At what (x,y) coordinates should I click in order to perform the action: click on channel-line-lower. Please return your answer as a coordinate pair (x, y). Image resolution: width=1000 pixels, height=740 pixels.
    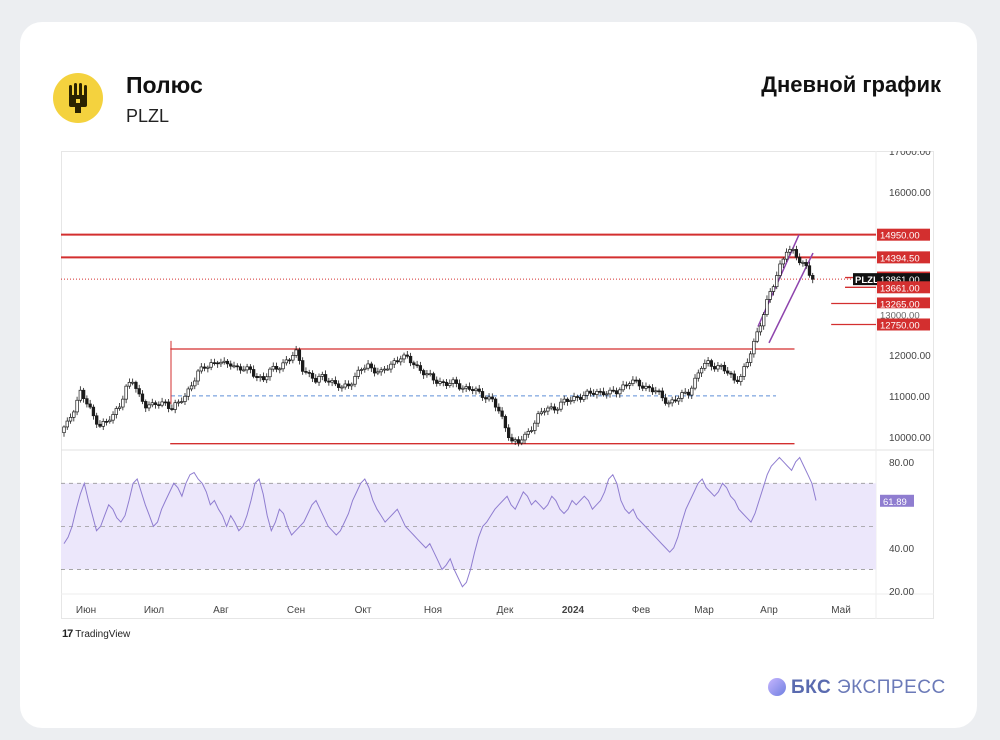
    Looking at the image, I should click on (791, 298).